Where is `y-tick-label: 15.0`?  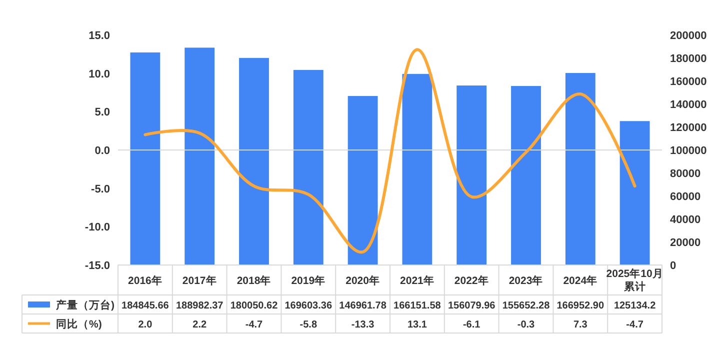 y-tick-label: 15.0 is located at coordinates (99, 36).